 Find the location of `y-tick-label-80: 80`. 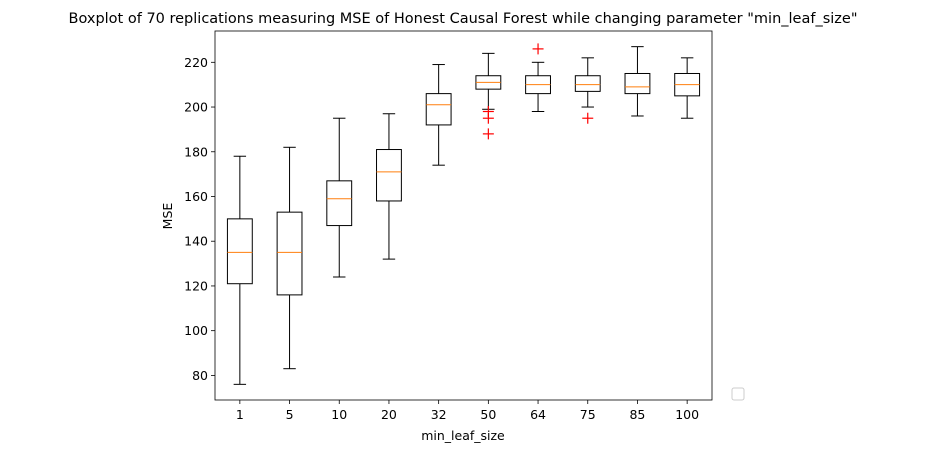

y-tick-label-80: 80 is located at coordinates (200, 375).